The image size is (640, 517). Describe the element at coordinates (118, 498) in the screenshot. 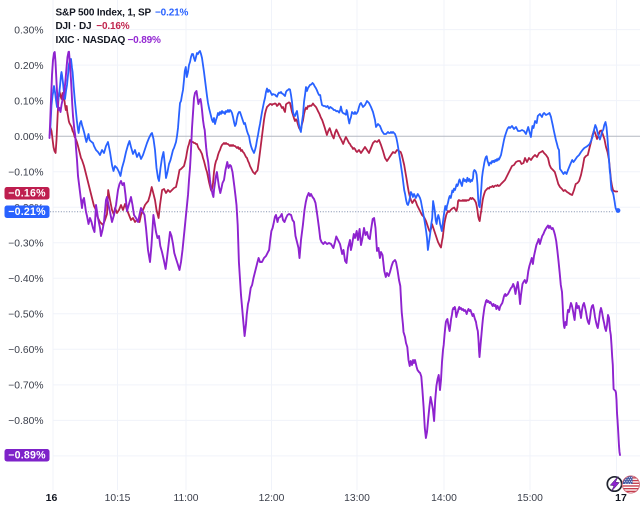

I see `svg-text: 10:15` at that location.